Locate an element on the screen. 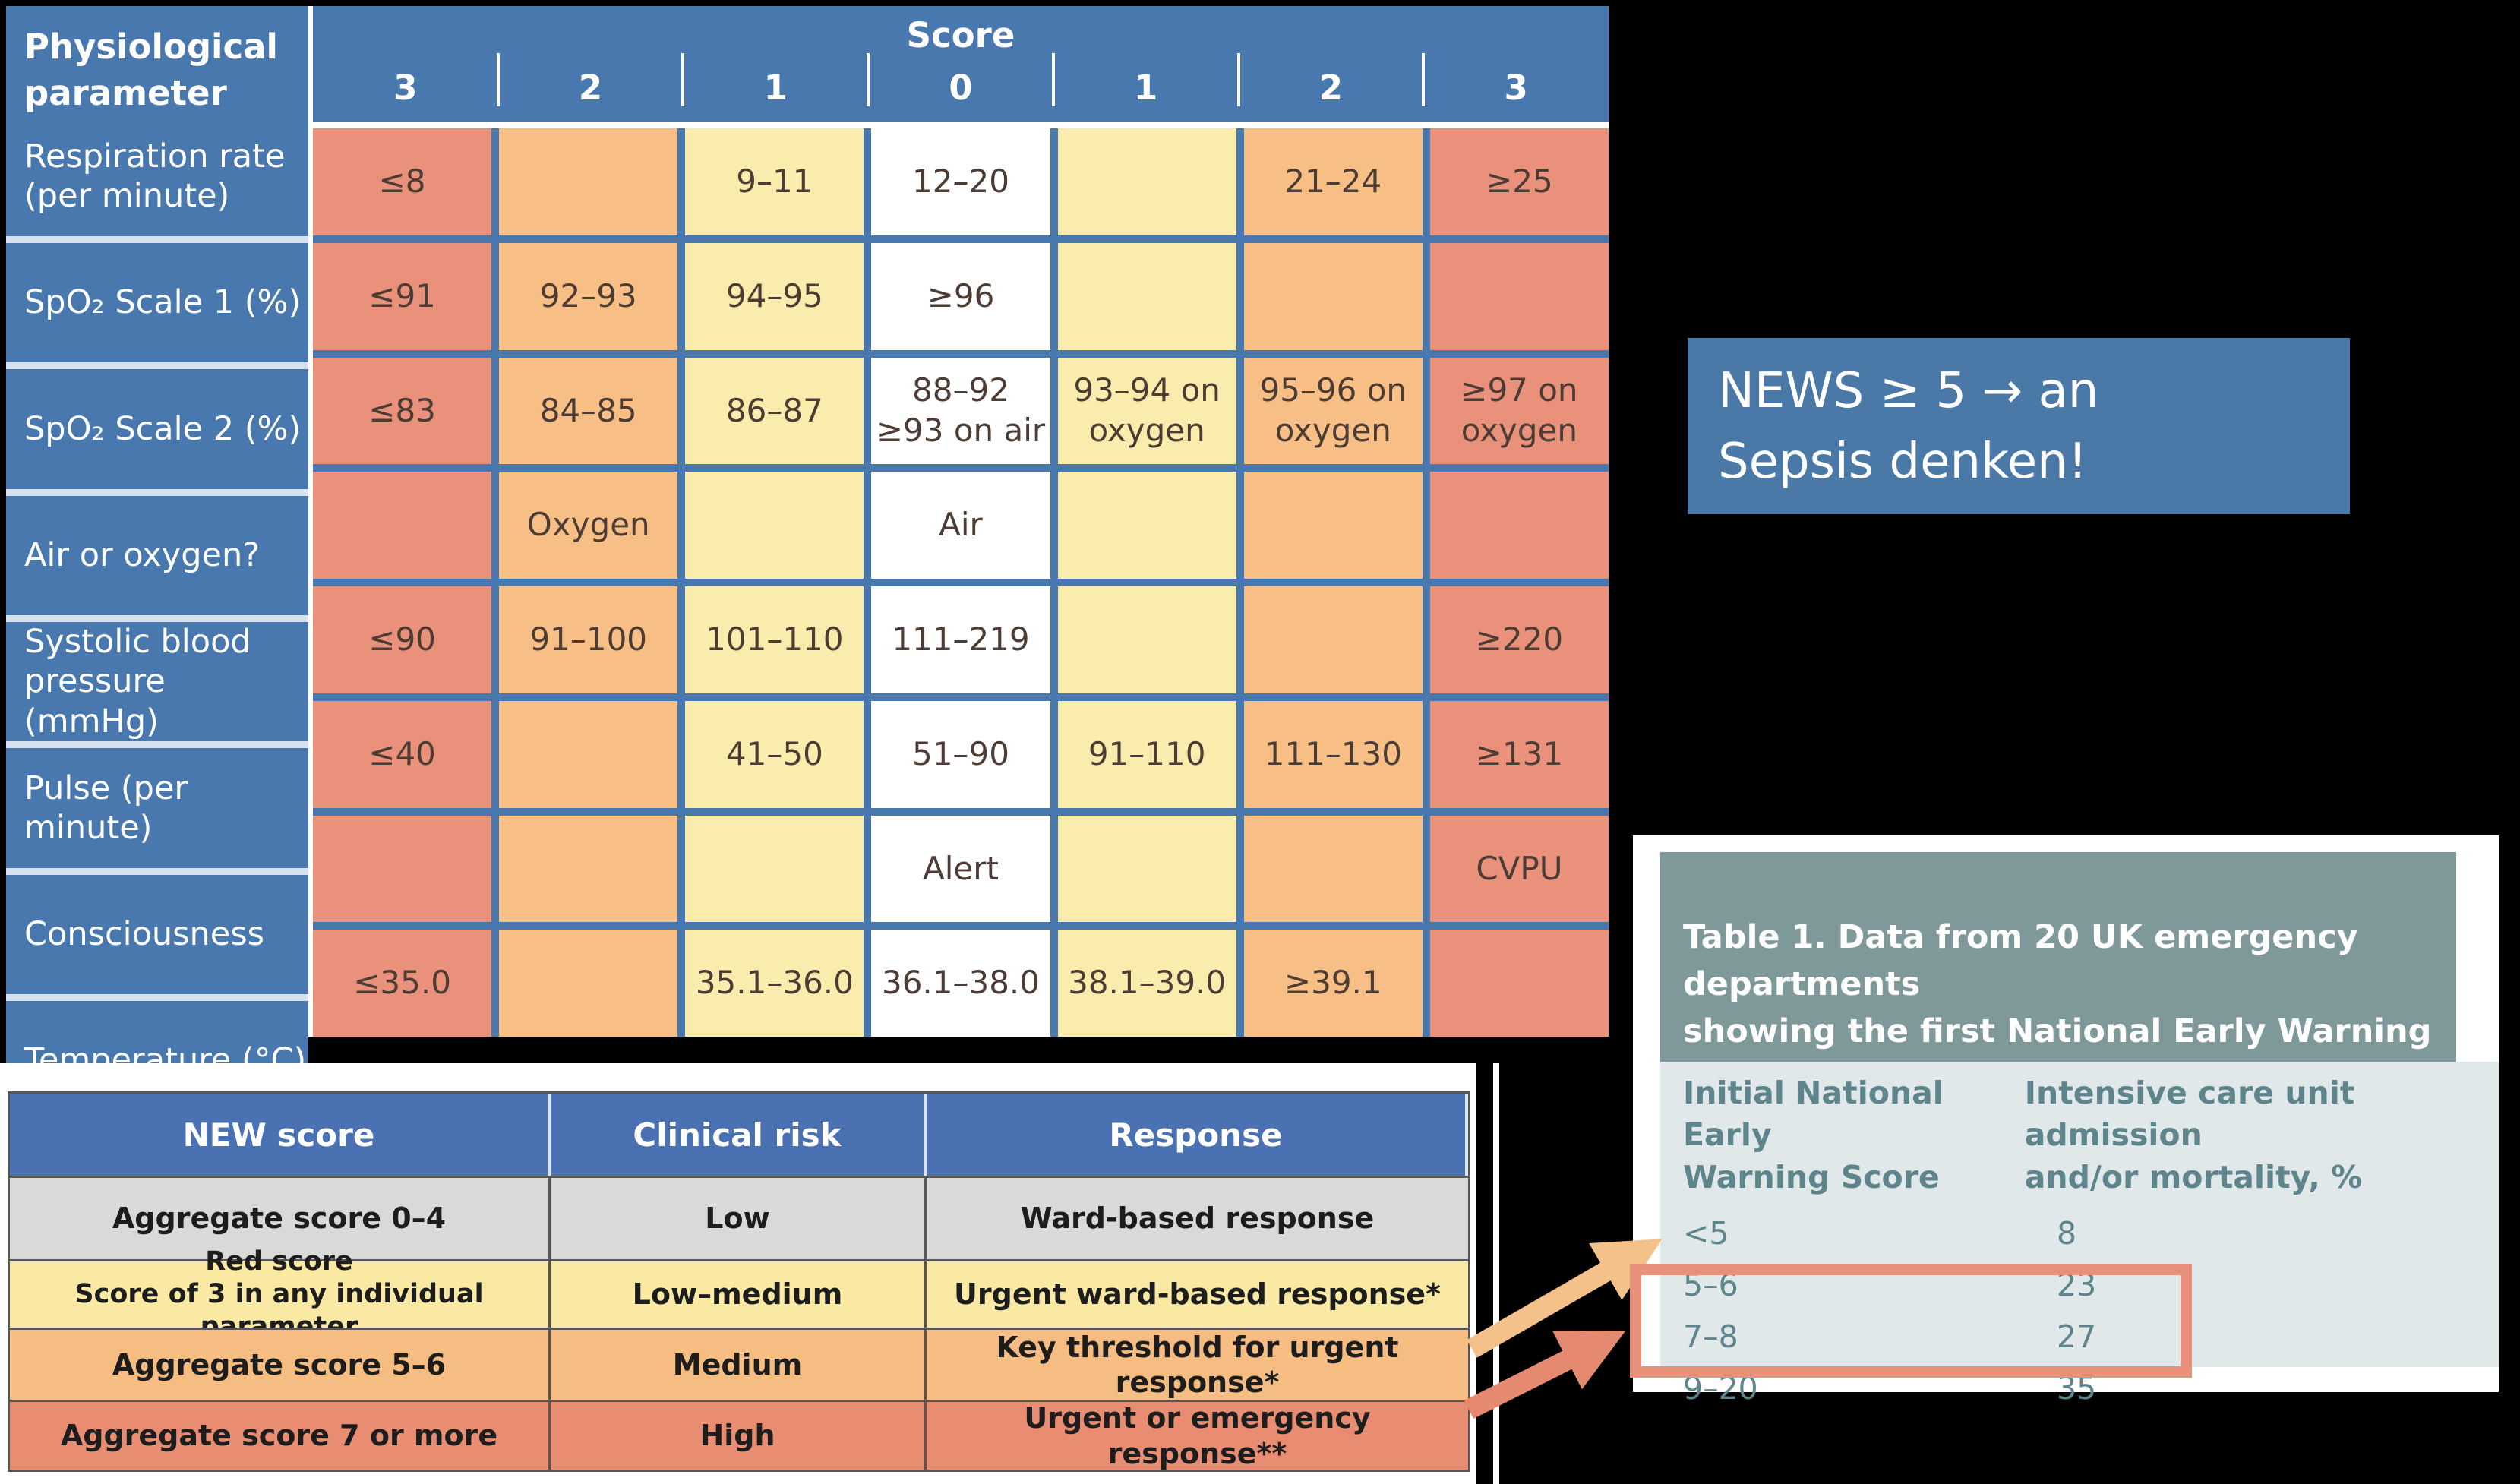 The image size is (2520, 1484). risk-cell-risk: High is located at coordinates (739, 1435).